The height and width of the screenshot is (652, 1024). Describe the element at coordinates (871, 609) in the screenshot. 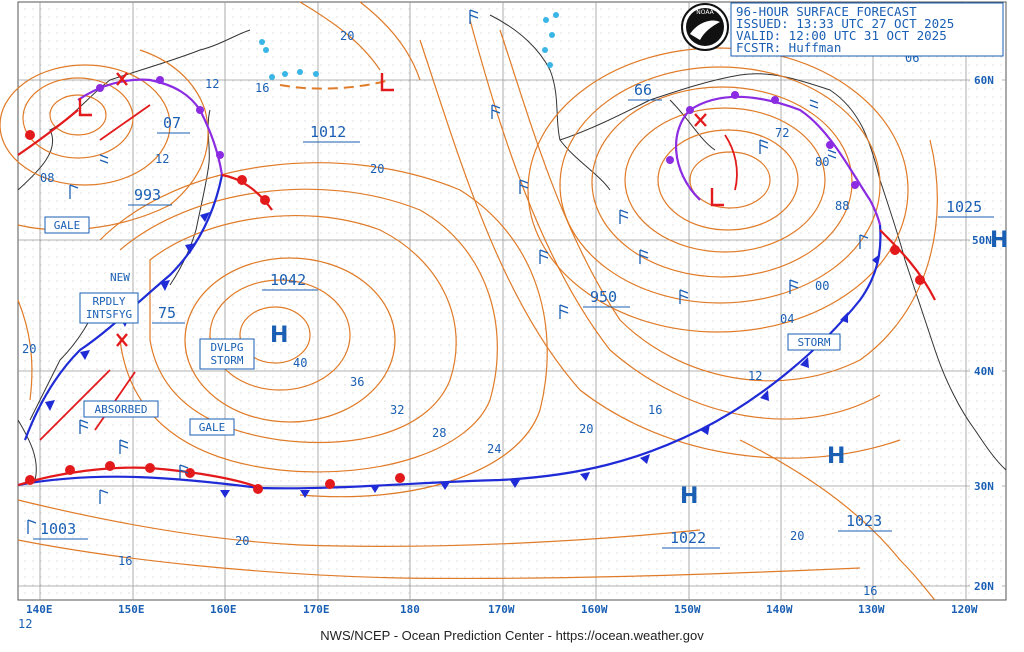

I see `lon-label: 130W` at that location.